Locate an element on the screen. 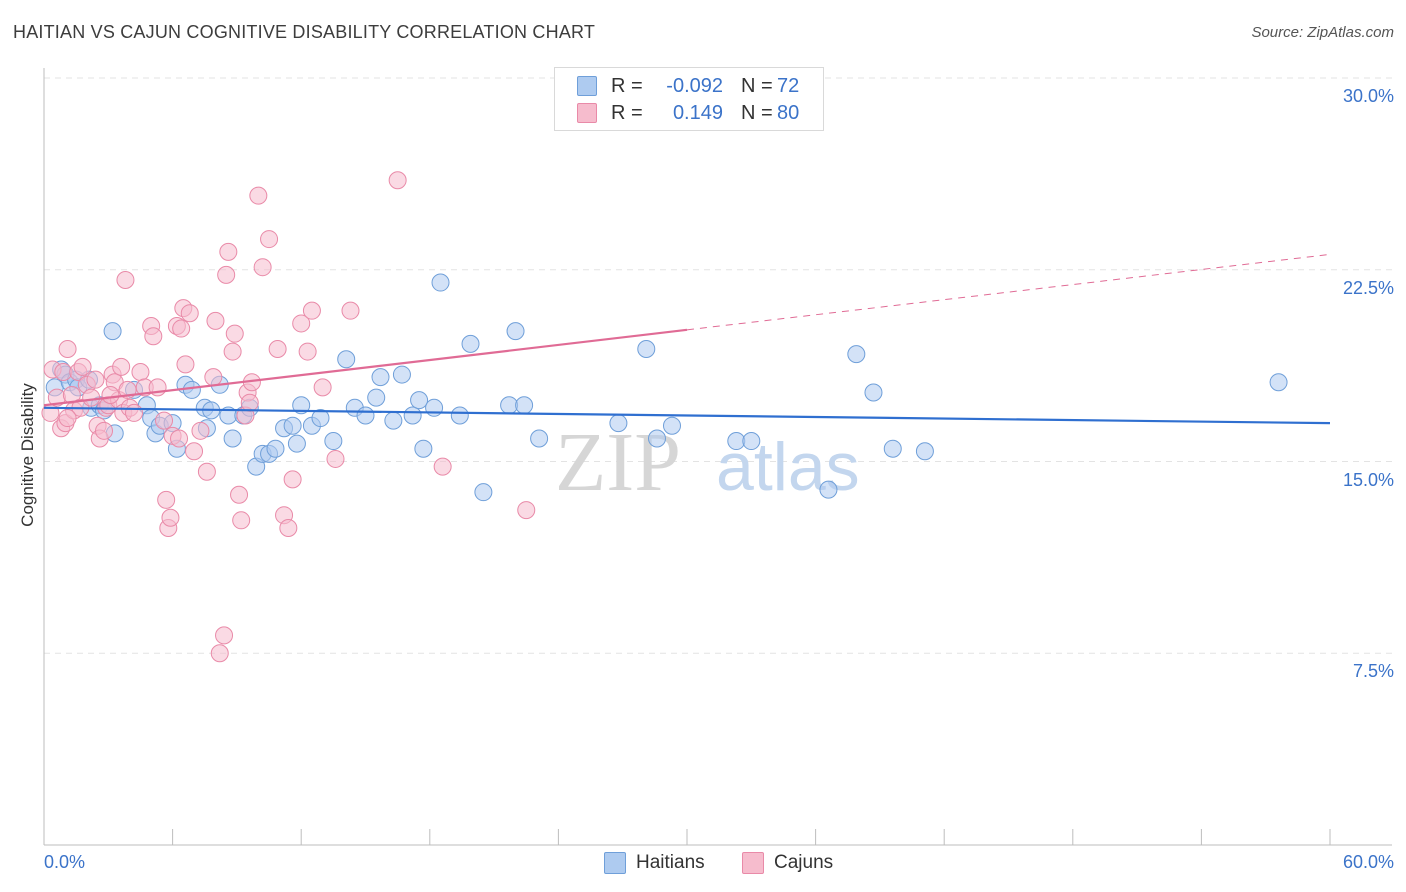 The width and height of the screenshot is (1406, 892). legend-item-cajuns: Cajuns is located at coordinates (787, 863).